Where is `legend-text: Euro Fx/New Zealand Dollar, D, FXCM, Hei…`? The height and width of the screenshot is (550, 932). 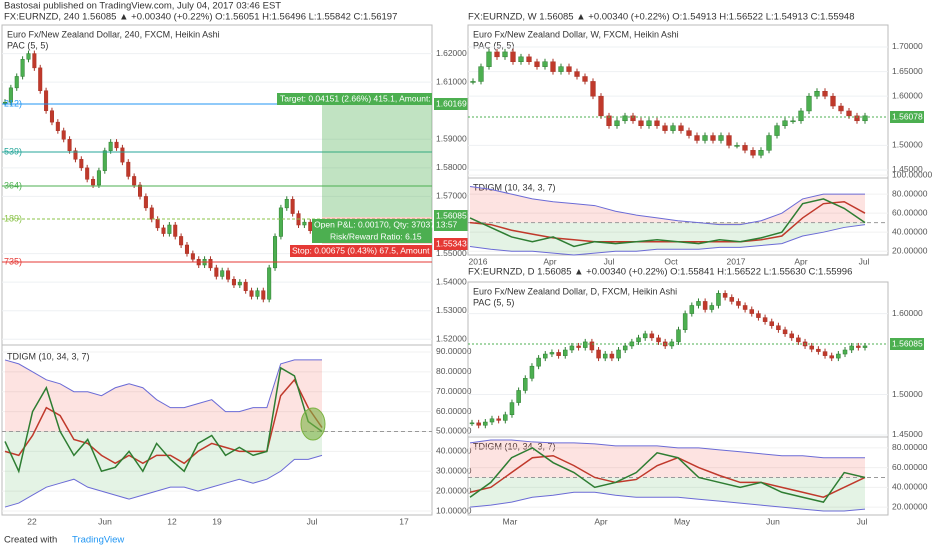
legend-text: Euro Fx/New Zealand Dollar, D, FXCM, Hei… is located at coordinates (575, 291).